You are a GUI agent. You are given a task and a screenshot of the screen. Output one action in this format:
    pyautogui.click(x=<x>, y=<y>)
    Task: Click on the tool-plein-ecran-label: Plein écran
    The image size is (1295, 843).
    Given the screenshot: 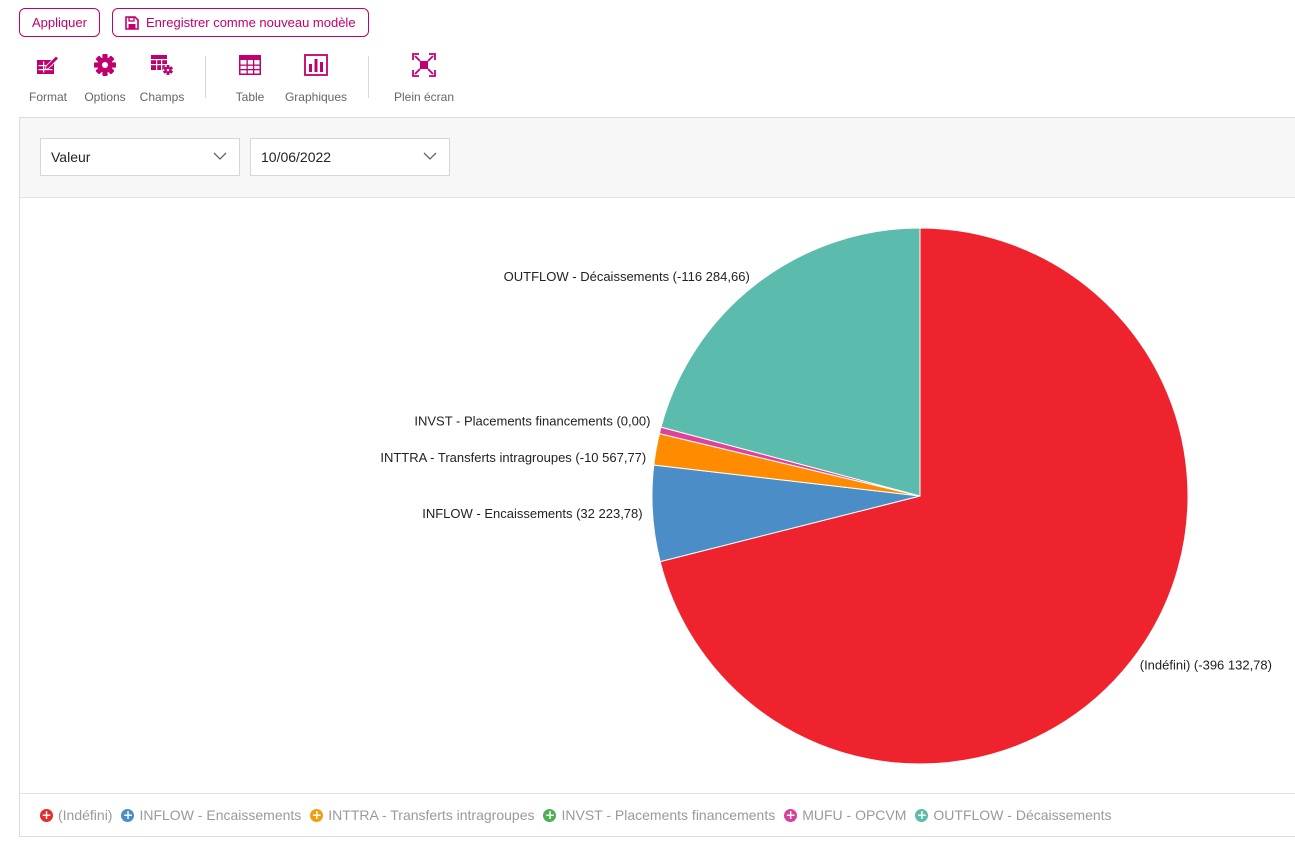 What is the action you would take?
    pyautogui.click(x=424, y=97)
    